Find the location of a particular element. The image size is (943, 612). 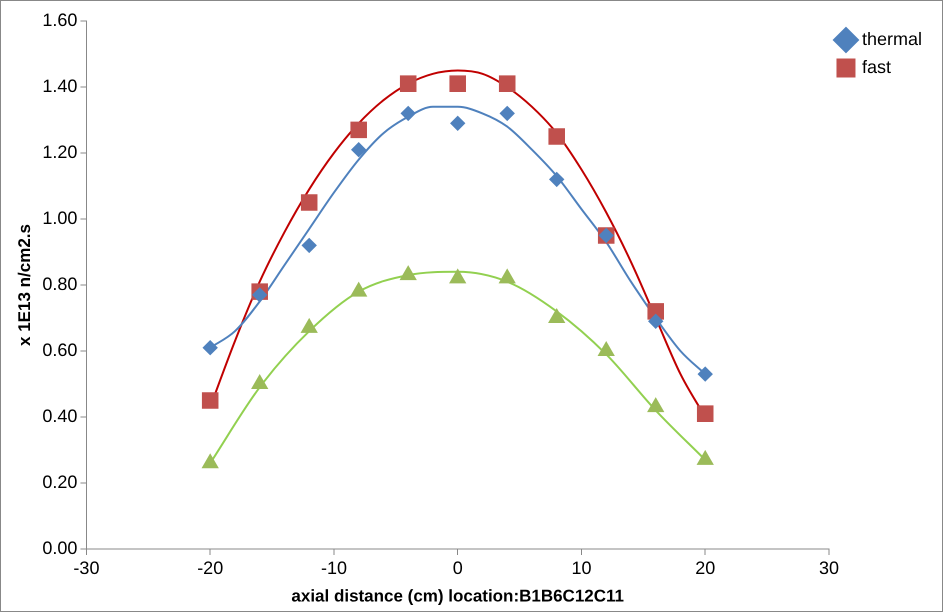

y-tick-label: 1.60 is located at coordinates (60, 20).